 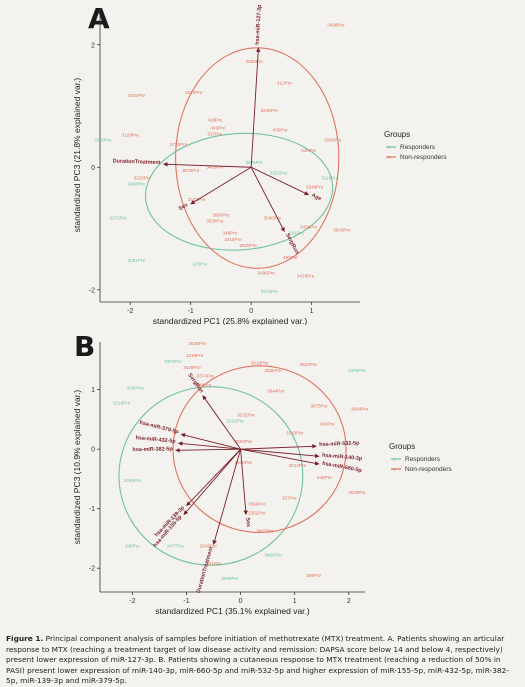 What do you see at coordinates (159, 428) in the screenshot?
I see `b-loading-label: hsa-miR-379-5p` at bounding box center [159, 428].